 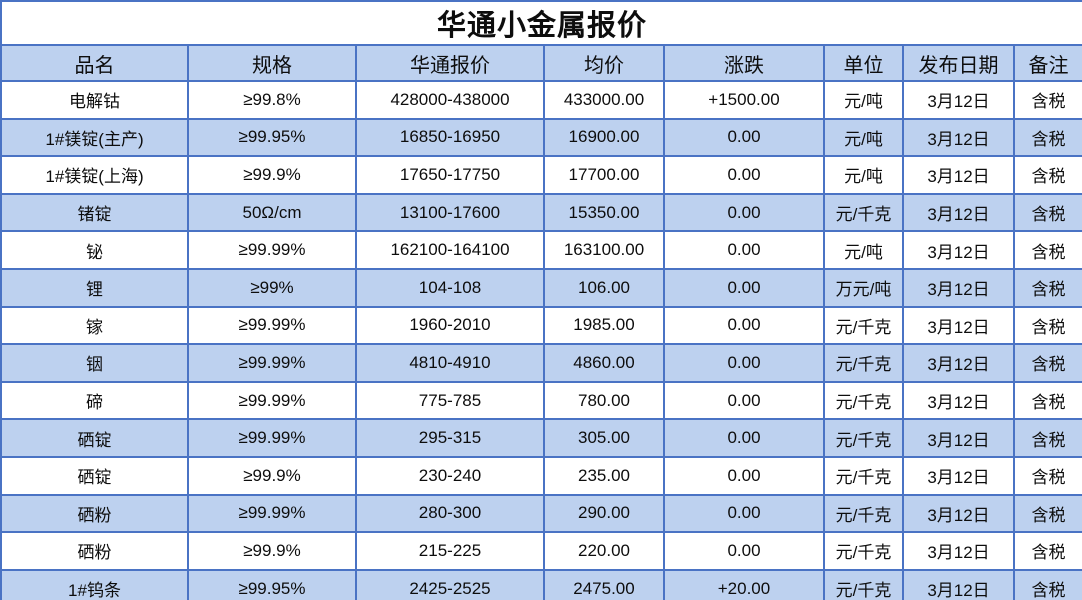 I want to click on title-row: 华通小金属报价, so click(x=541, y=23).